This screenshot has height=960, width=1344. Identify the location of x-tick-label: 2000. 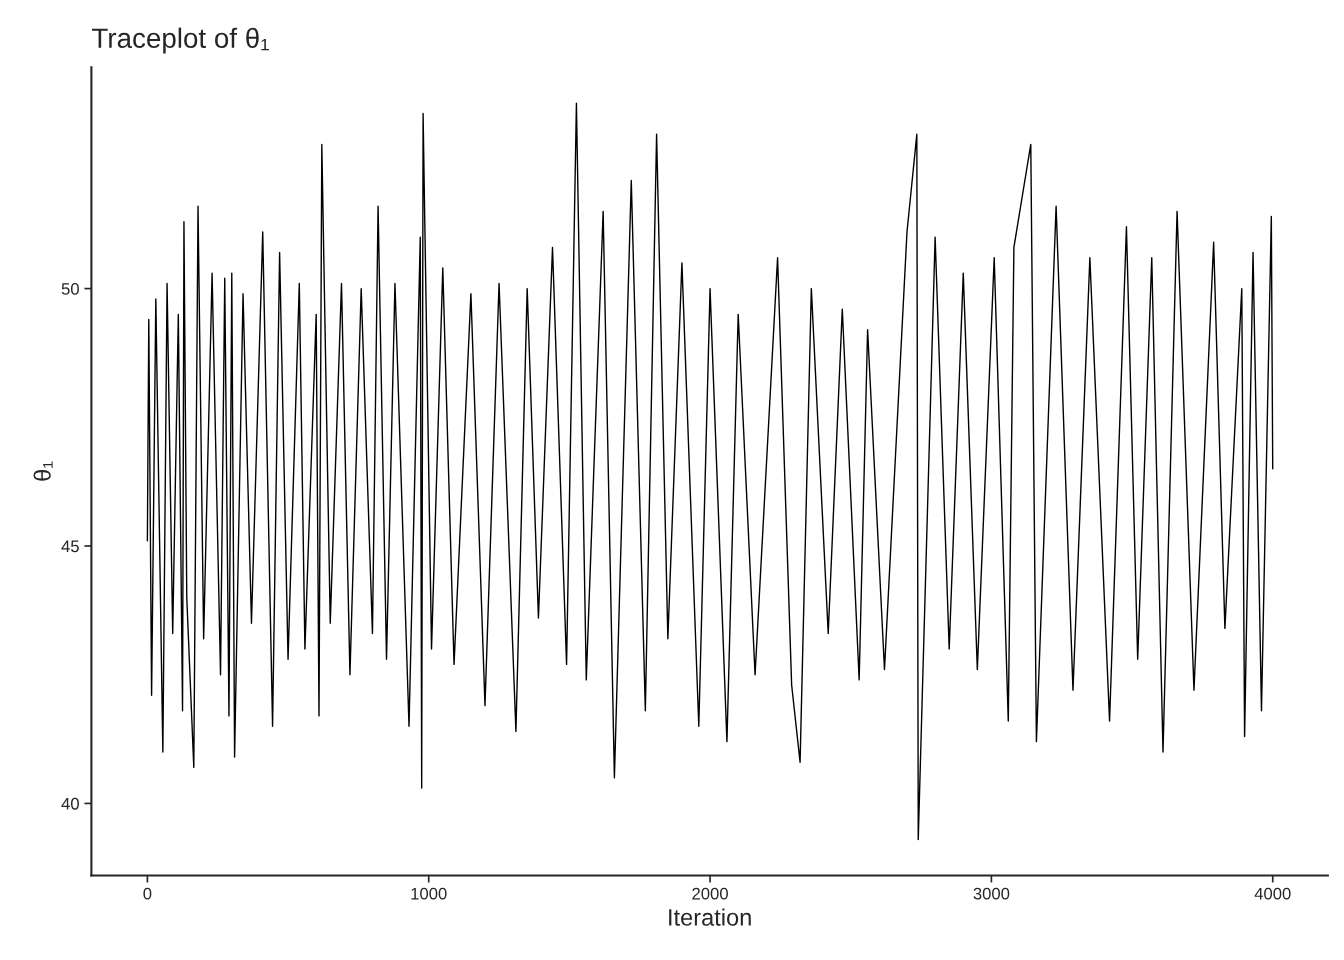
(710, 893).